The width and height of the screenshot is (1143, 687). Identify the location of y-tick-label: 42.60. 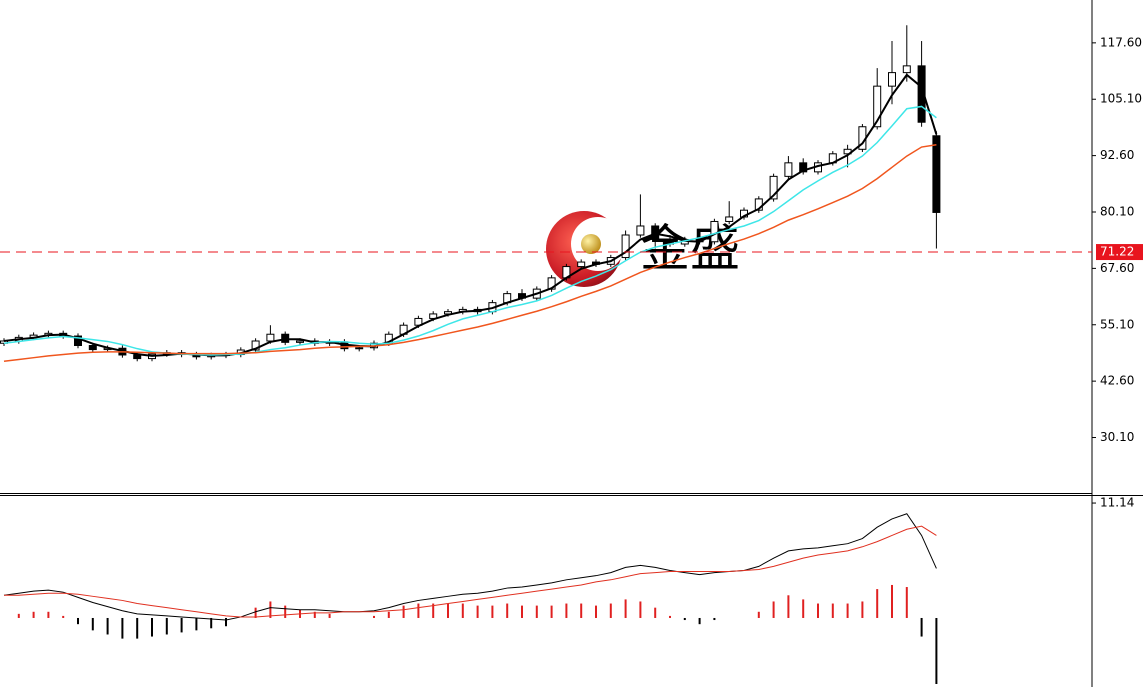
(1117, 381).